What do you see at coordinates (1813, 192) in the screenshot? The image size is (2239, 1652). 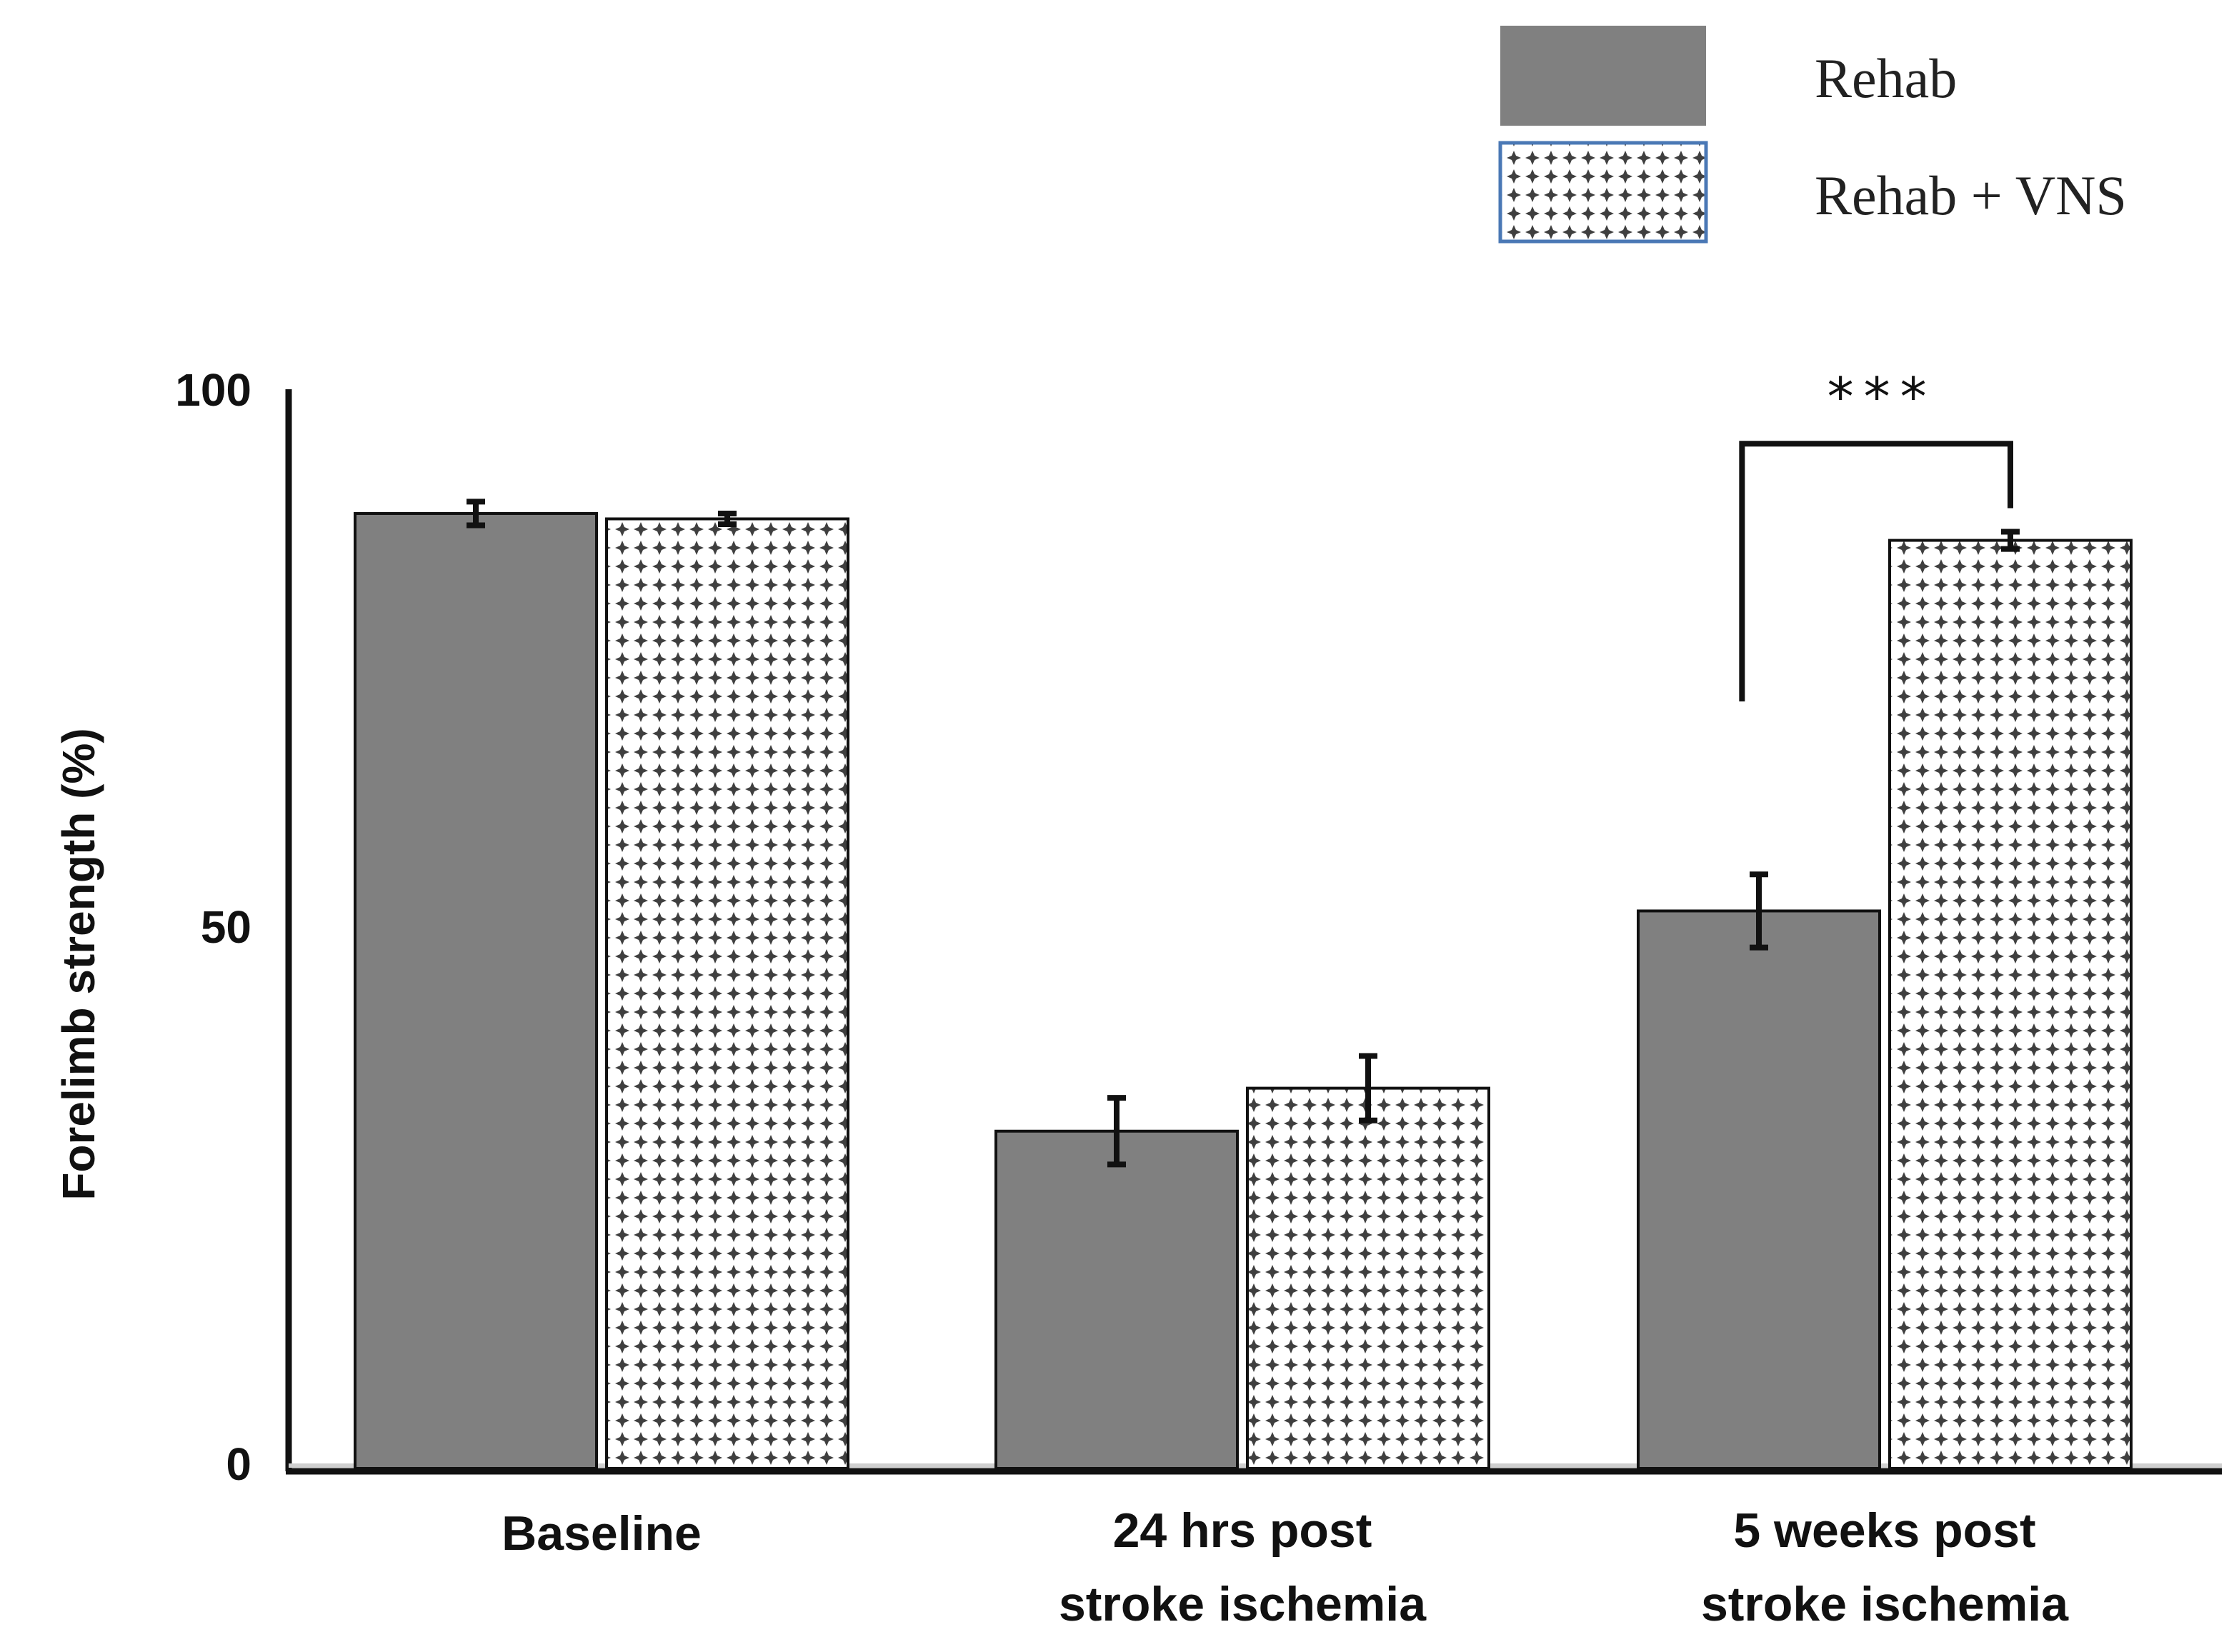 I see `legend-item: Rehab + VNS` at bounding box center [1813, 192].